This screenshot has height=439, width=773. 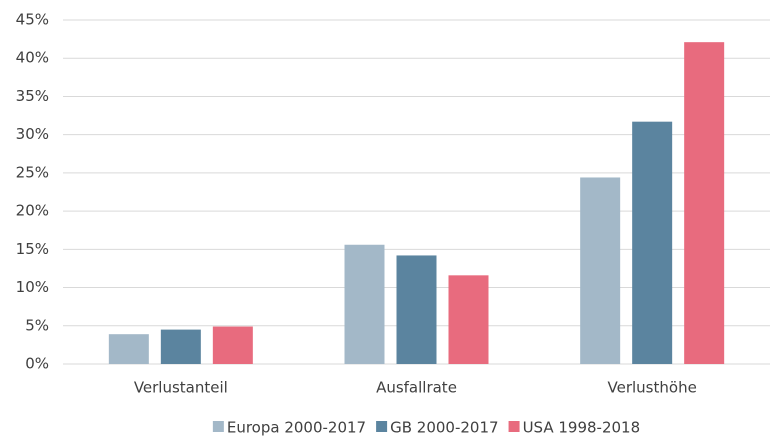 I want to click on y-tick-label: 15%, so click(x=32, y=249).